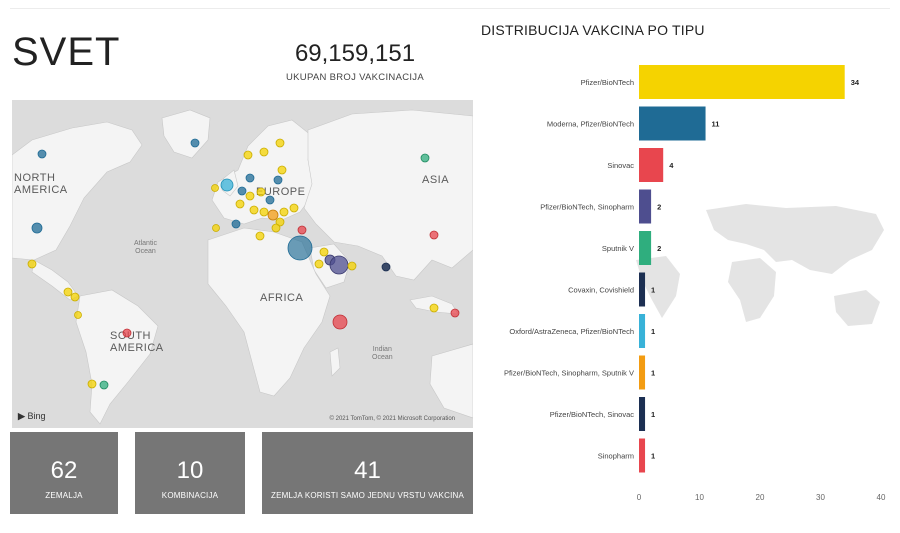 The height and width of the screenshot is (533, 900). Describe the element at coordinates (117, 357) in the screenshot. I see `land-south-america` at that location.